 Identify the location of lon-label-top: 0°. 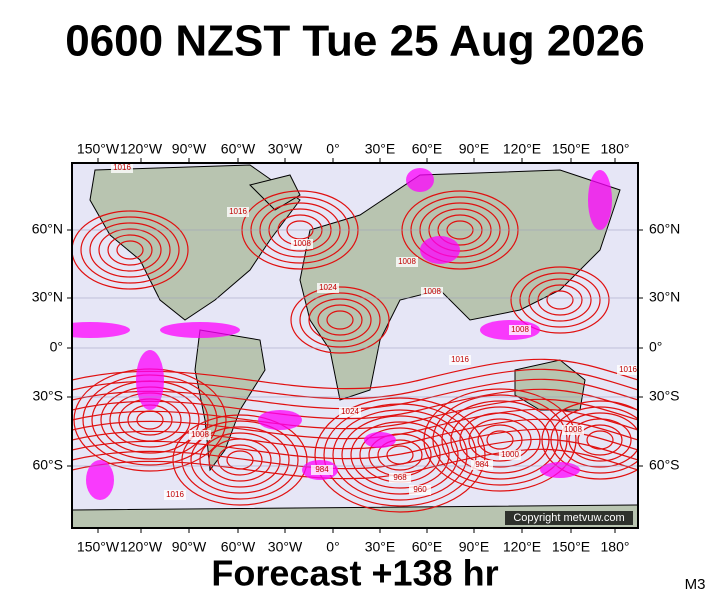
(332, 149).